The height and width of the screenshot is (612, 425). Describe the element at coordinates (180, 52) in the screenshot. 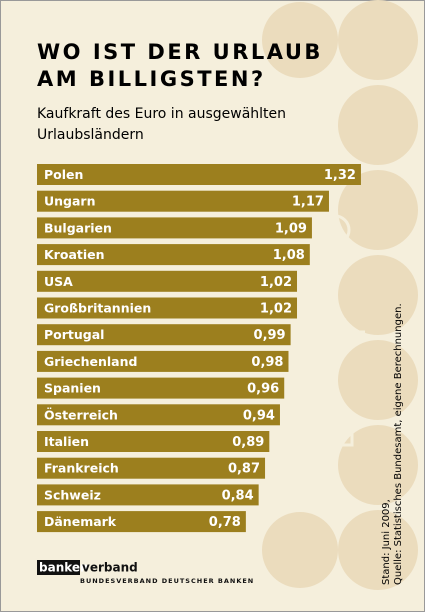

I see `title: WO IST DER URLAUB` at that location.